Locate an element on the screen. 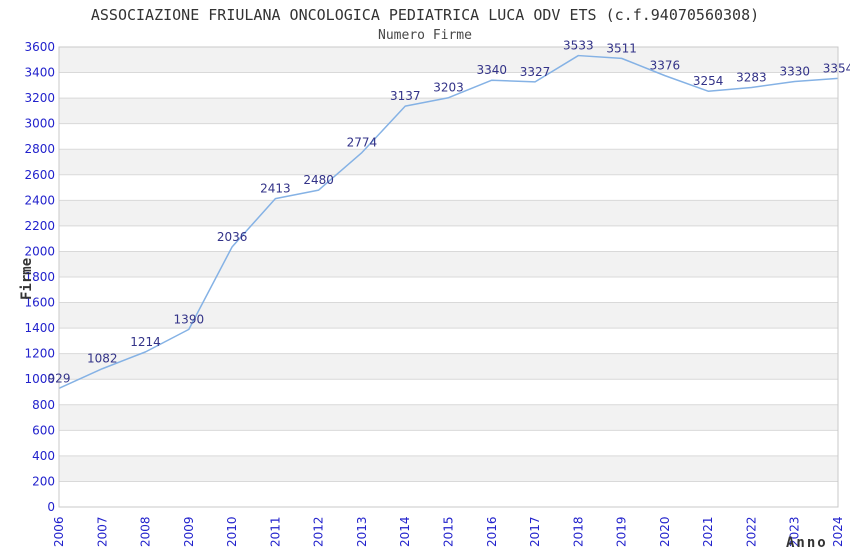 The height and width of the screenshot is (550, 850). point-label: 3327 is located at coordinates (535, 72).